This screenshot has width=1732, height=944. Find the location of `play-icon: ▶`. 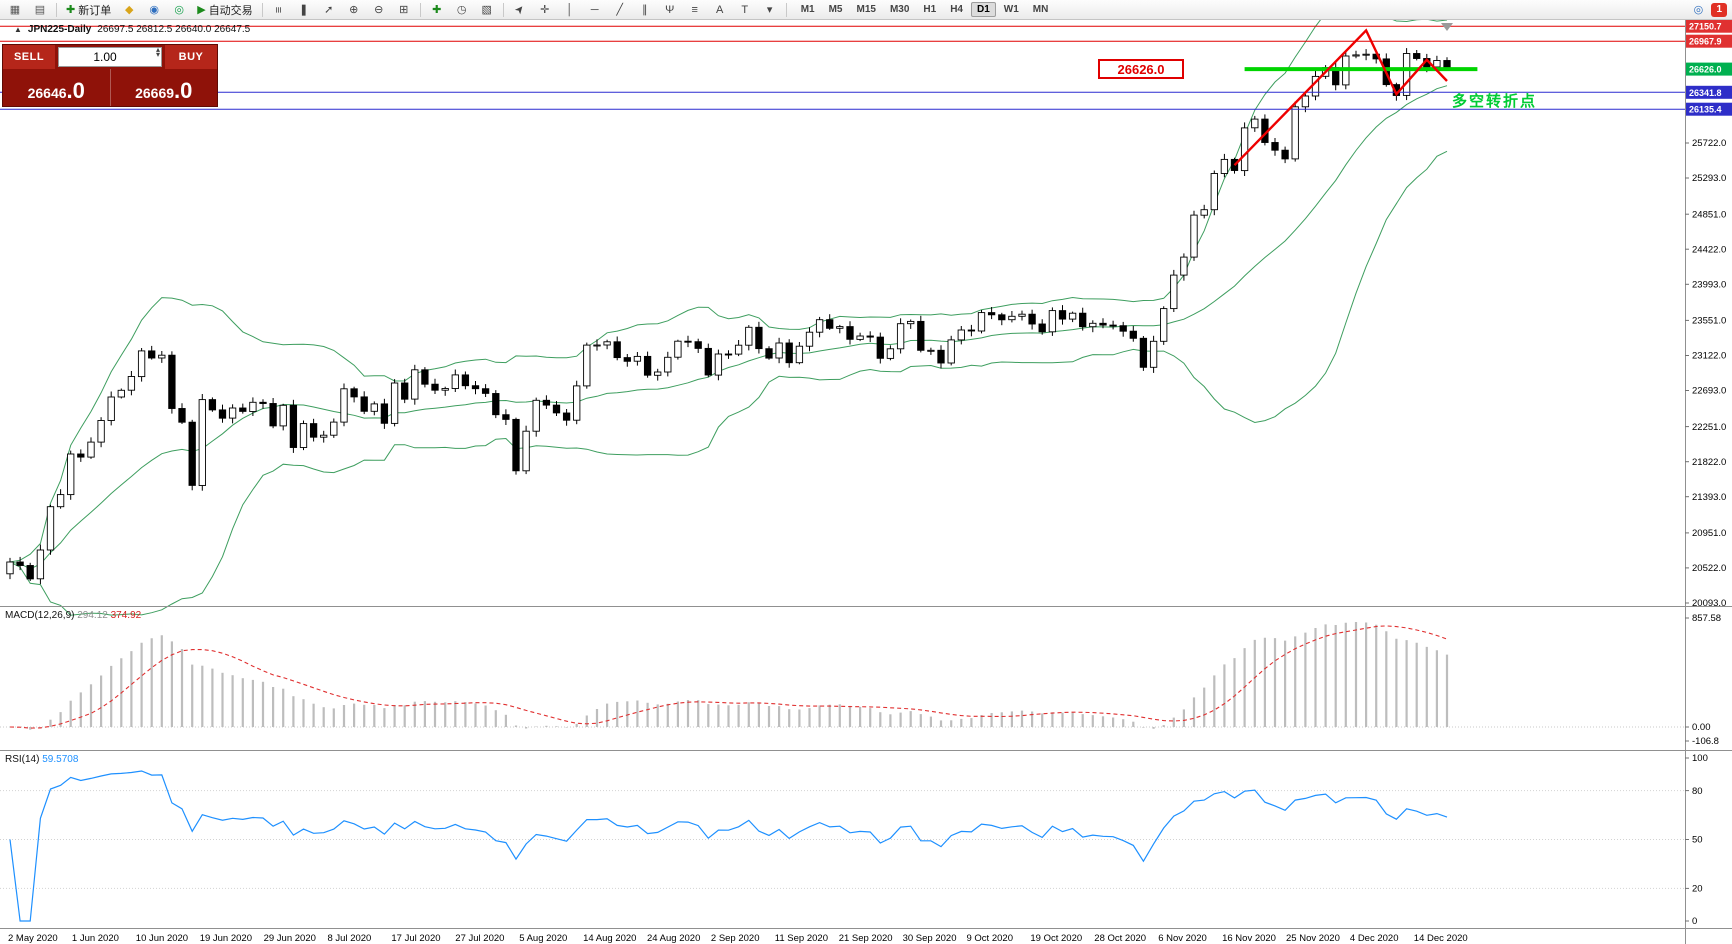

play-icon: ▶ is located at coordinates (201, 10).